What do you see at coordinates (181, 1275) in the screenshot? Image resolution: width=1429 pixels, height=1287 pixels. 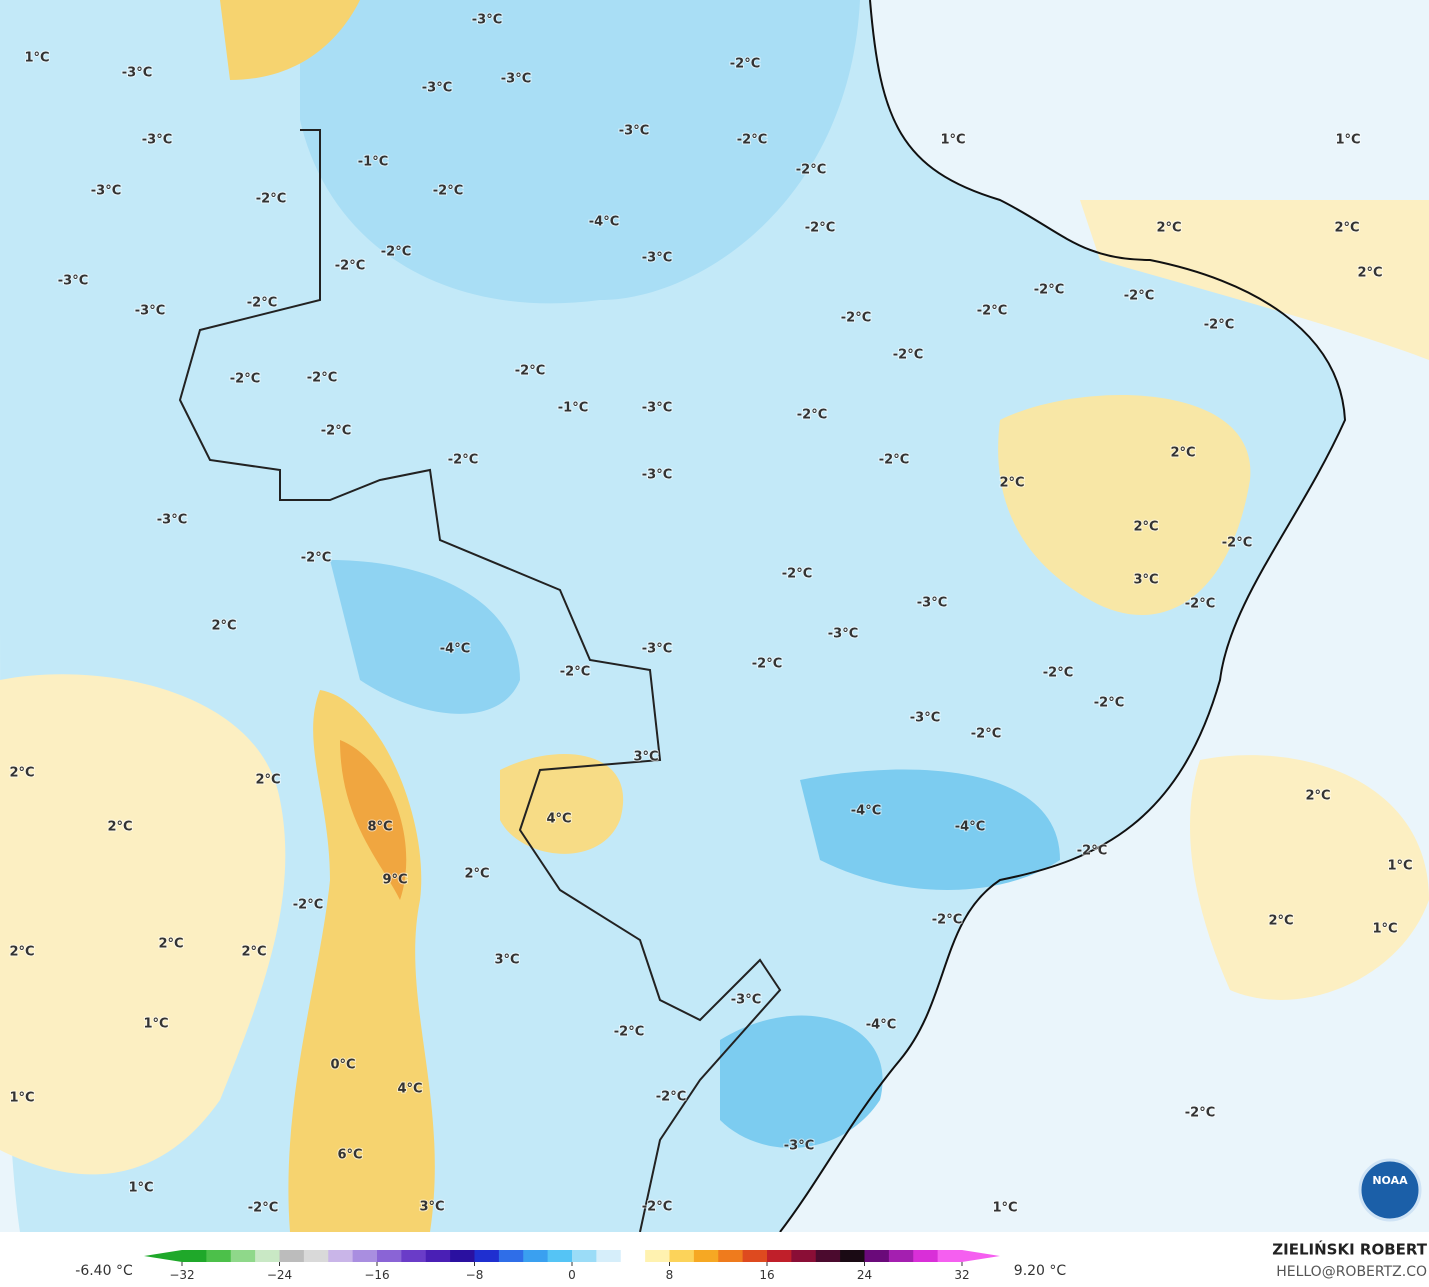 I see `colorbar-tick-label: −32` at bounding box center [181, 1275].